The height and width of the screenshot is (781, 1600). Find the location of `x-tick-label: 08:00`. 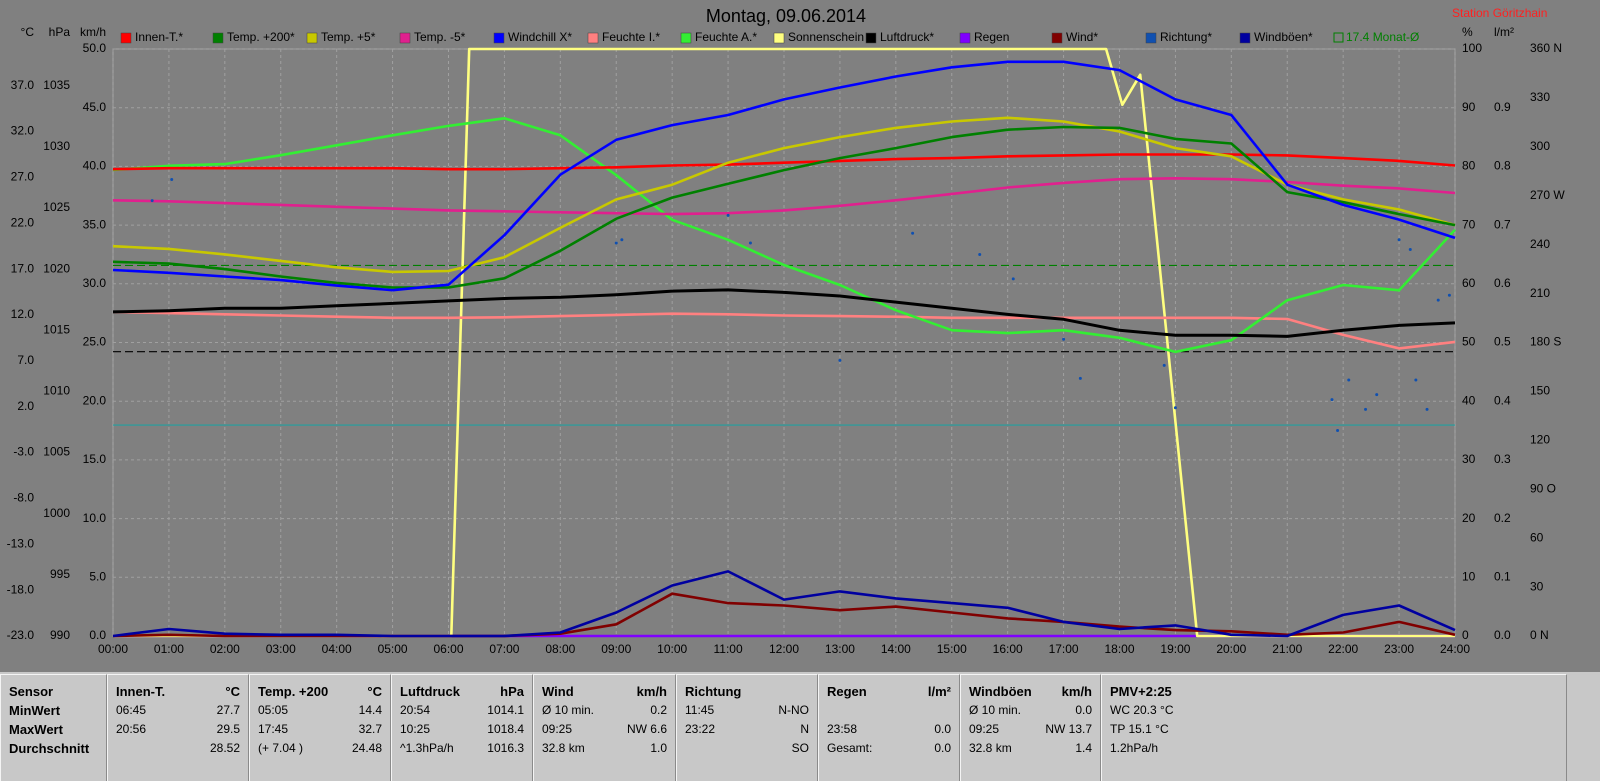

x-tick-label: 08:00 is located at coordinates (560, 649).